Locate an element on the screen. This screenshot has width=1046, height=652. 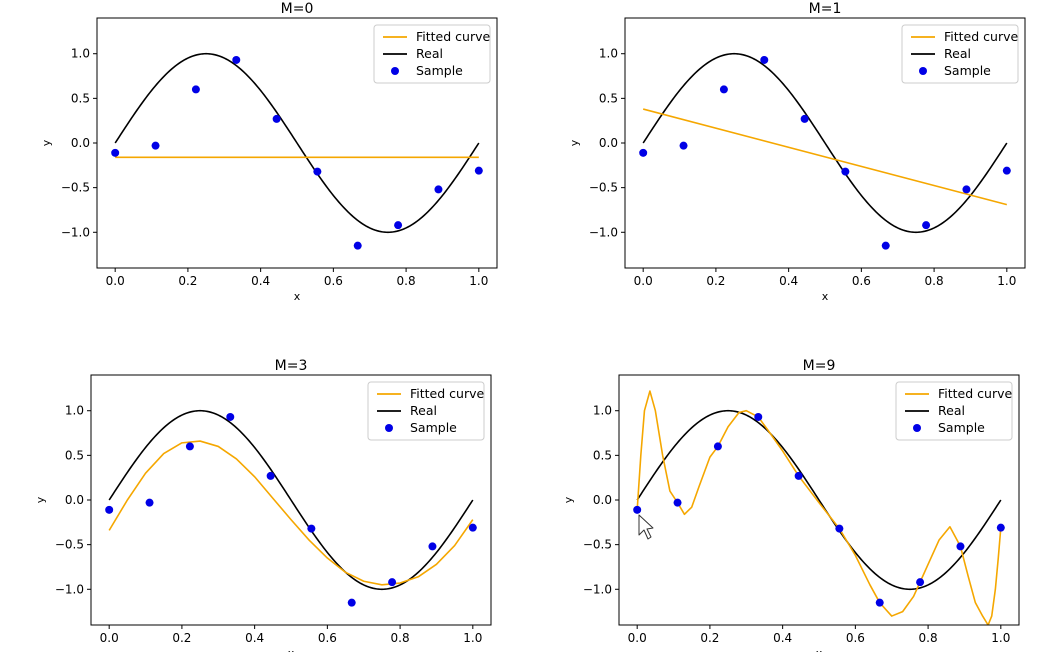
y-axis-label: y is located at coordinates (568, 499).